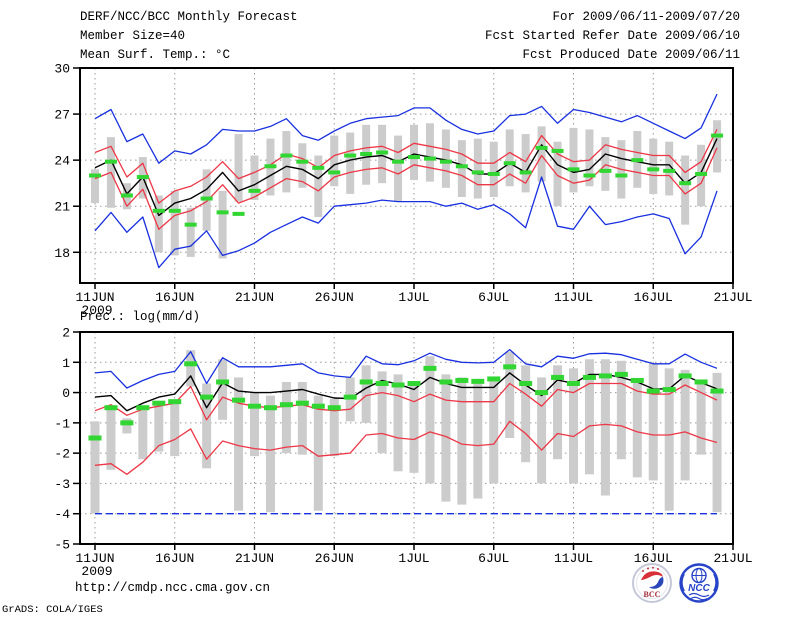 Image resolution: width=800 pixels, height=618 pixels. Describe the element at coordinates (646, 17) in the screenshot. I see `forecast-range-label: For 2009/06/11-2009/07/20` at that location.